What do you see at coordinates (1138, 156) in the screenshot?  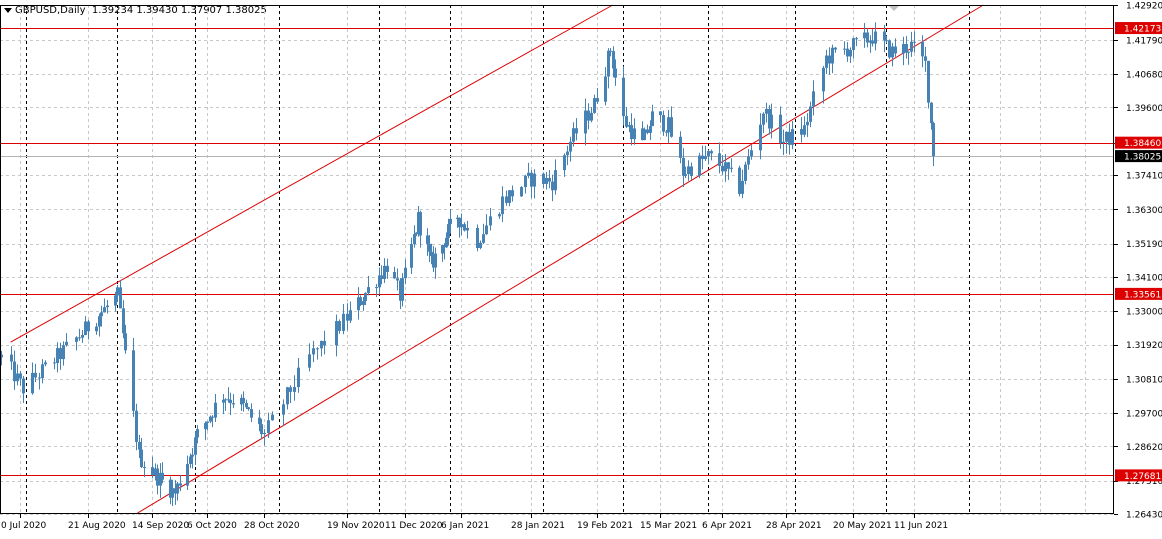 I see `current-price-box` at bounding box center [1138, 156].